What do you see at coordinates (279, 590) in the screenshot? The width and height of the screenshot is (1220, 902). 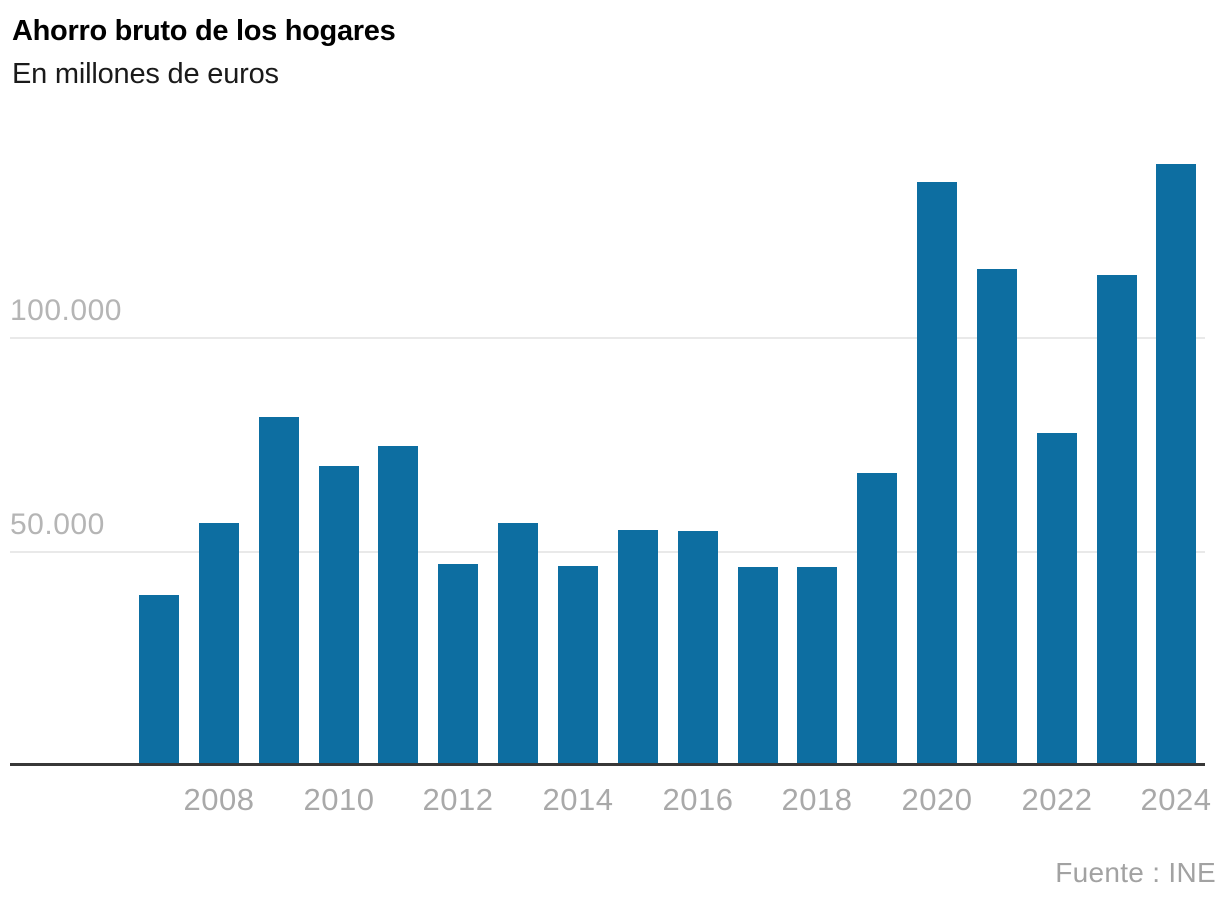 I see `bar-2009` at bounding box center [279, 590].